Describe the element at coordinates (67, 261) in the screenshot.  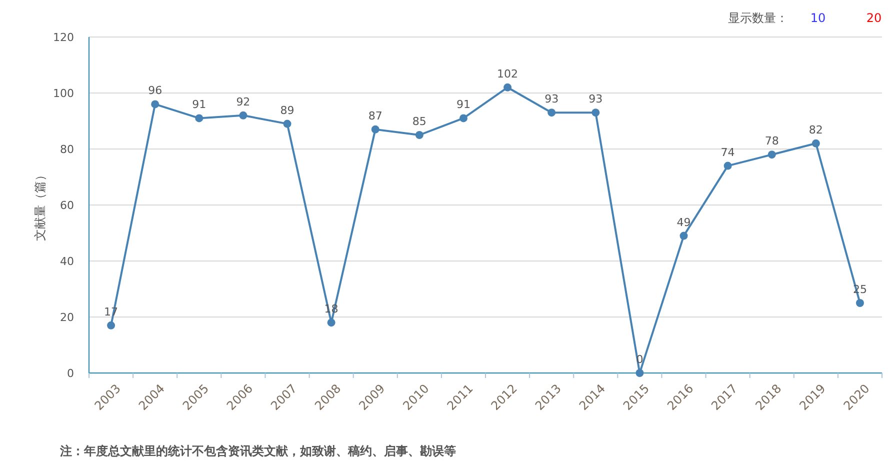
I see `y-tick-label: 40` at that location.